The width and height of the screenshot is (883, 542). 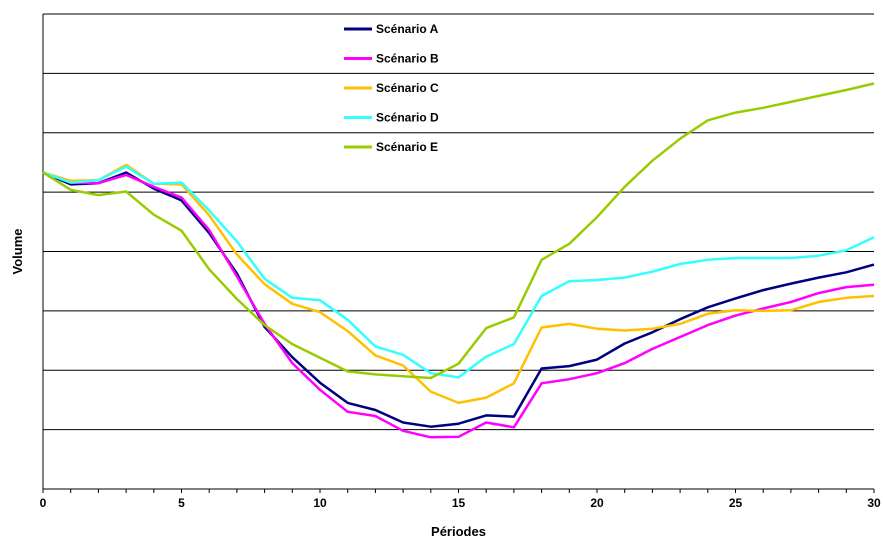 What do you see at coordinates (407, 147) in the screenshot?
I see `legend-label: Scénario E` at bounding box center [407, 147].